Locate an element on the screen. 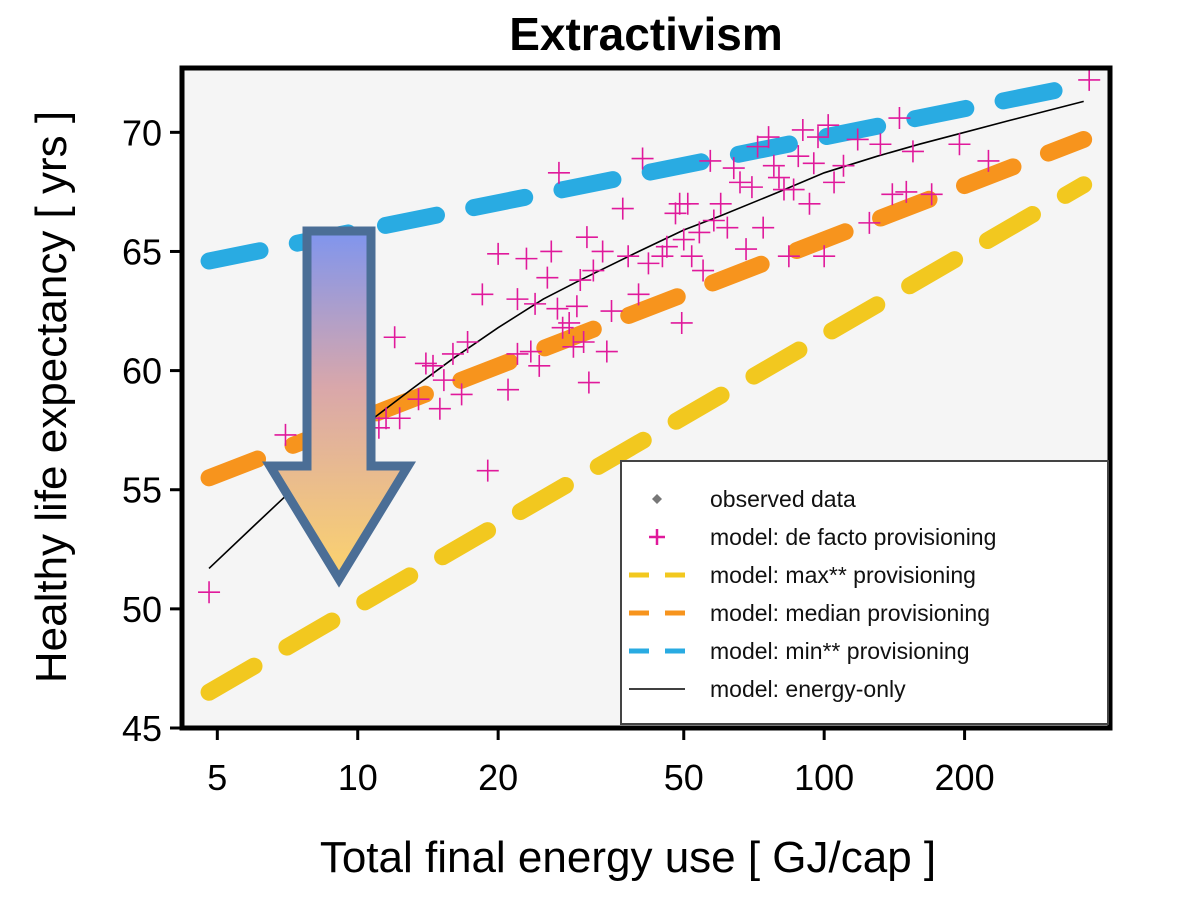 The height and width of the screenshot is (920, 1200). legend-label: model: max** provisioning is located at coordinates (843, 575).